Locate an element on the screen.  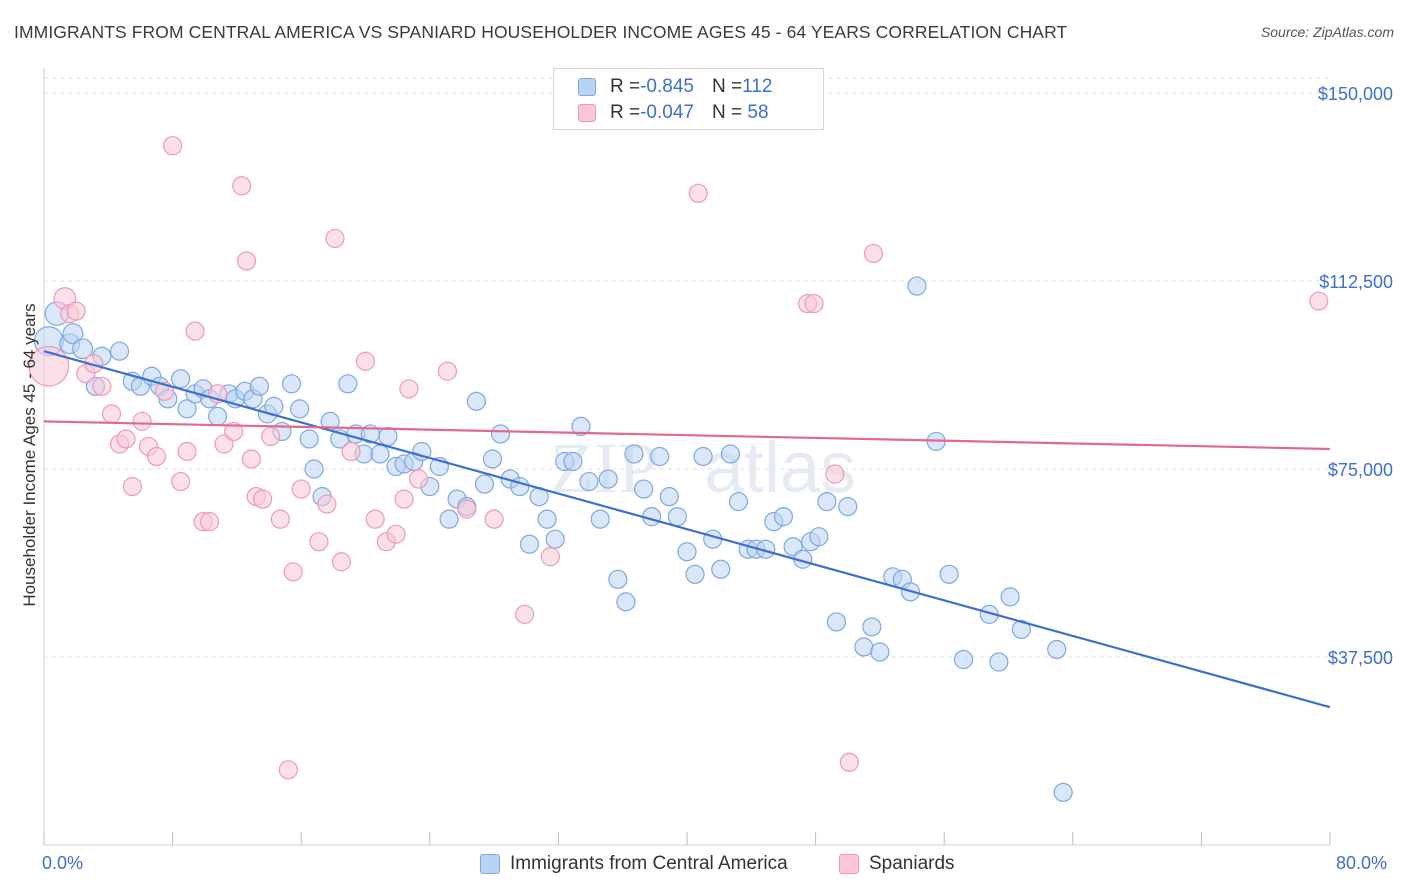
y-tick-label: $75,000 is located at coordinates (1360, 470).